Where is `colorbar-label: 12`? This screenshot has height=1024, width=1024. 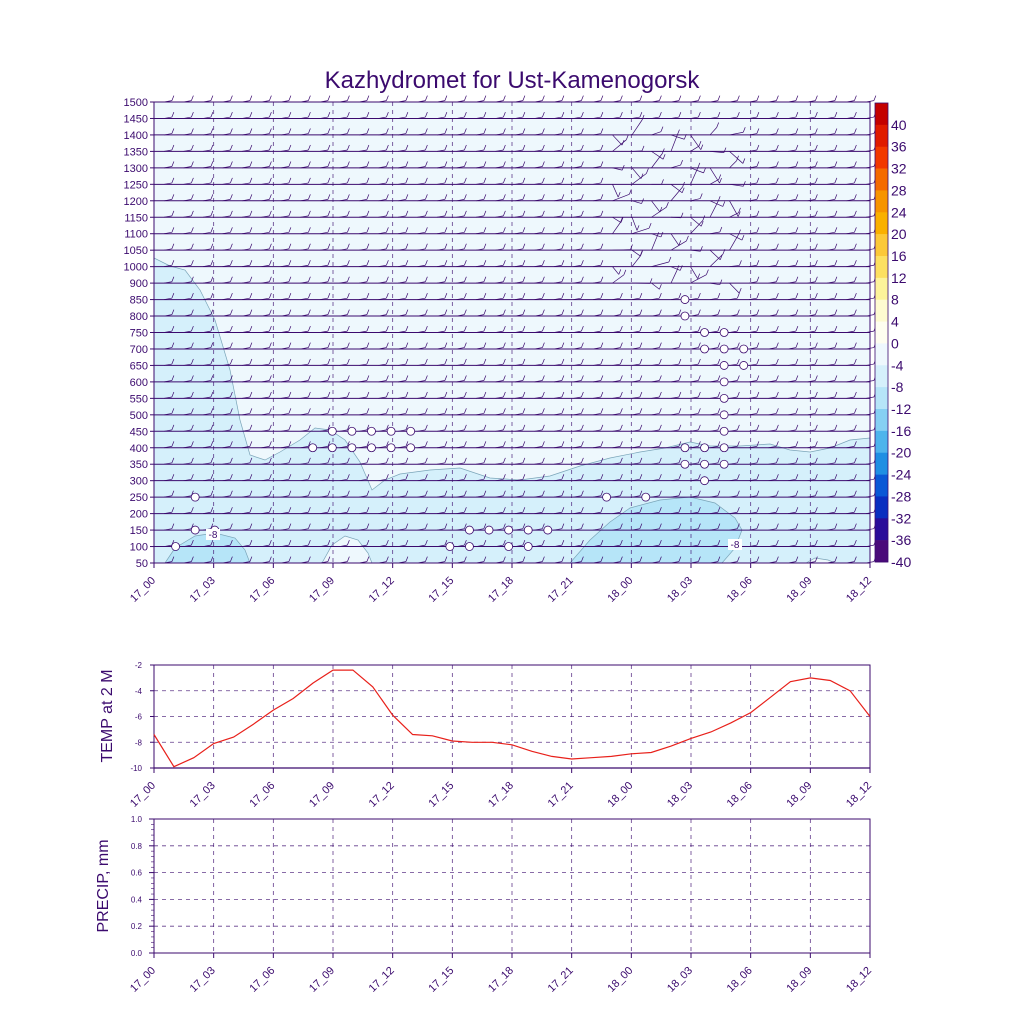 colorbar-label: 12 is located at coordinates (899, 278).